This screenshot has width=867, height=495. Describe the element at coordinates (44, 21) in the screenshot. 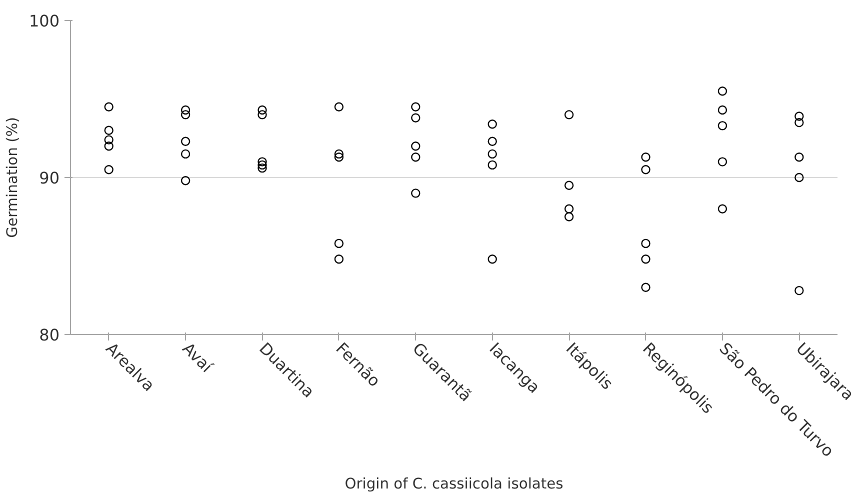

I see `y-tick-label: 100` at that location.